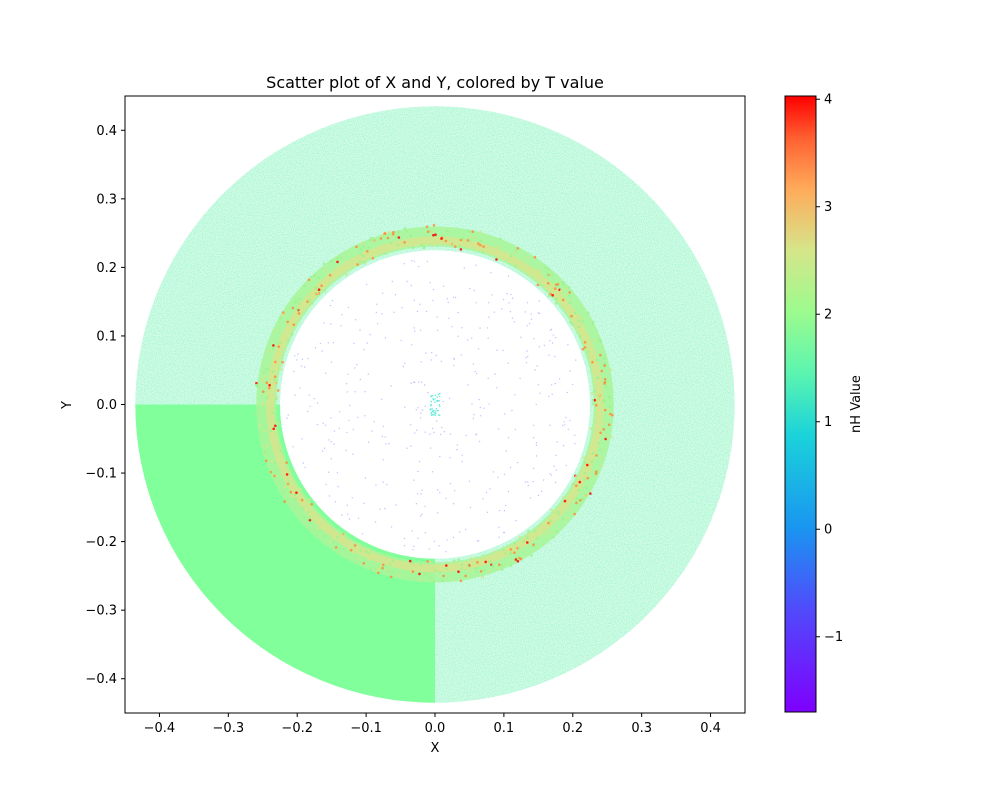 The image size is (1000, 800). Describe the element at coordinates (101, 611) in the screenshot. I see `y-tick-label: −0.3` at that location.